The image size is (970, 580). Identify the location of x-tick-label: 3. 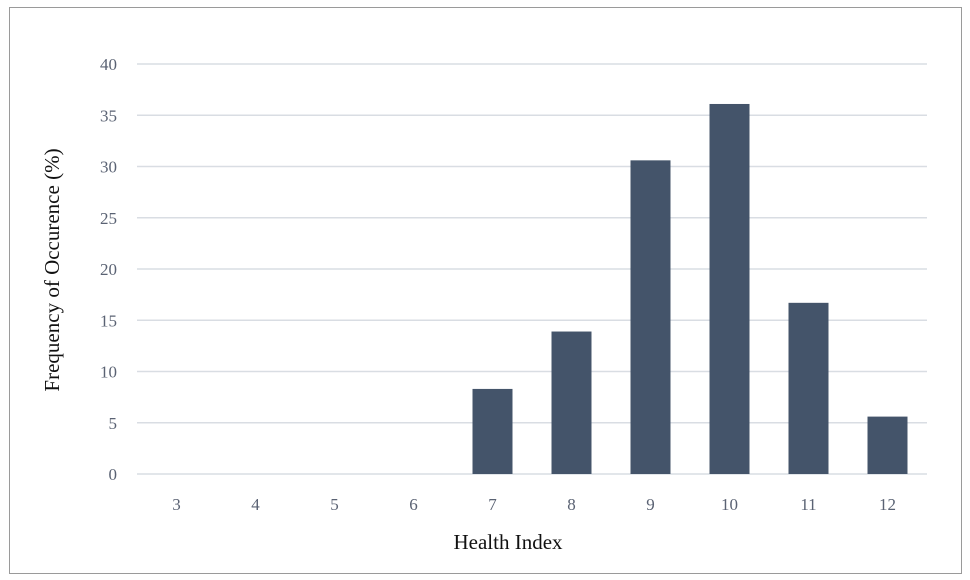
(176, 504).